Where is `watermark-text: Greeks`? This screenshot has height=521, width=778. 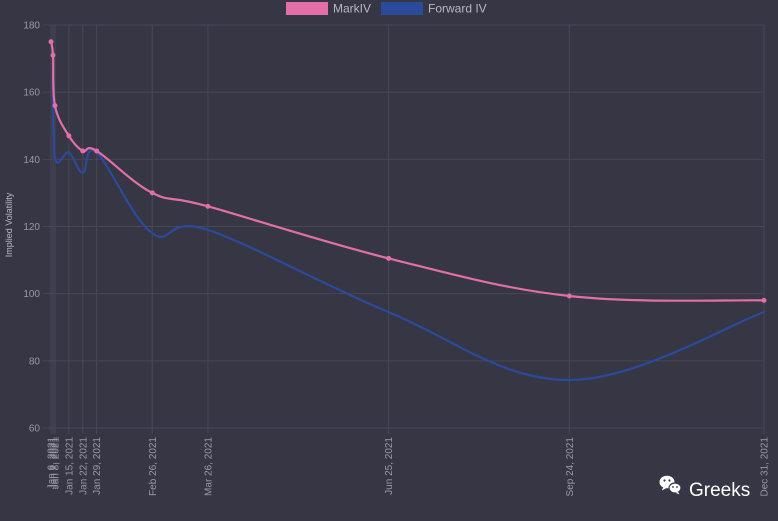
watermark-text: Greeks is located at coordinates (719, 490).